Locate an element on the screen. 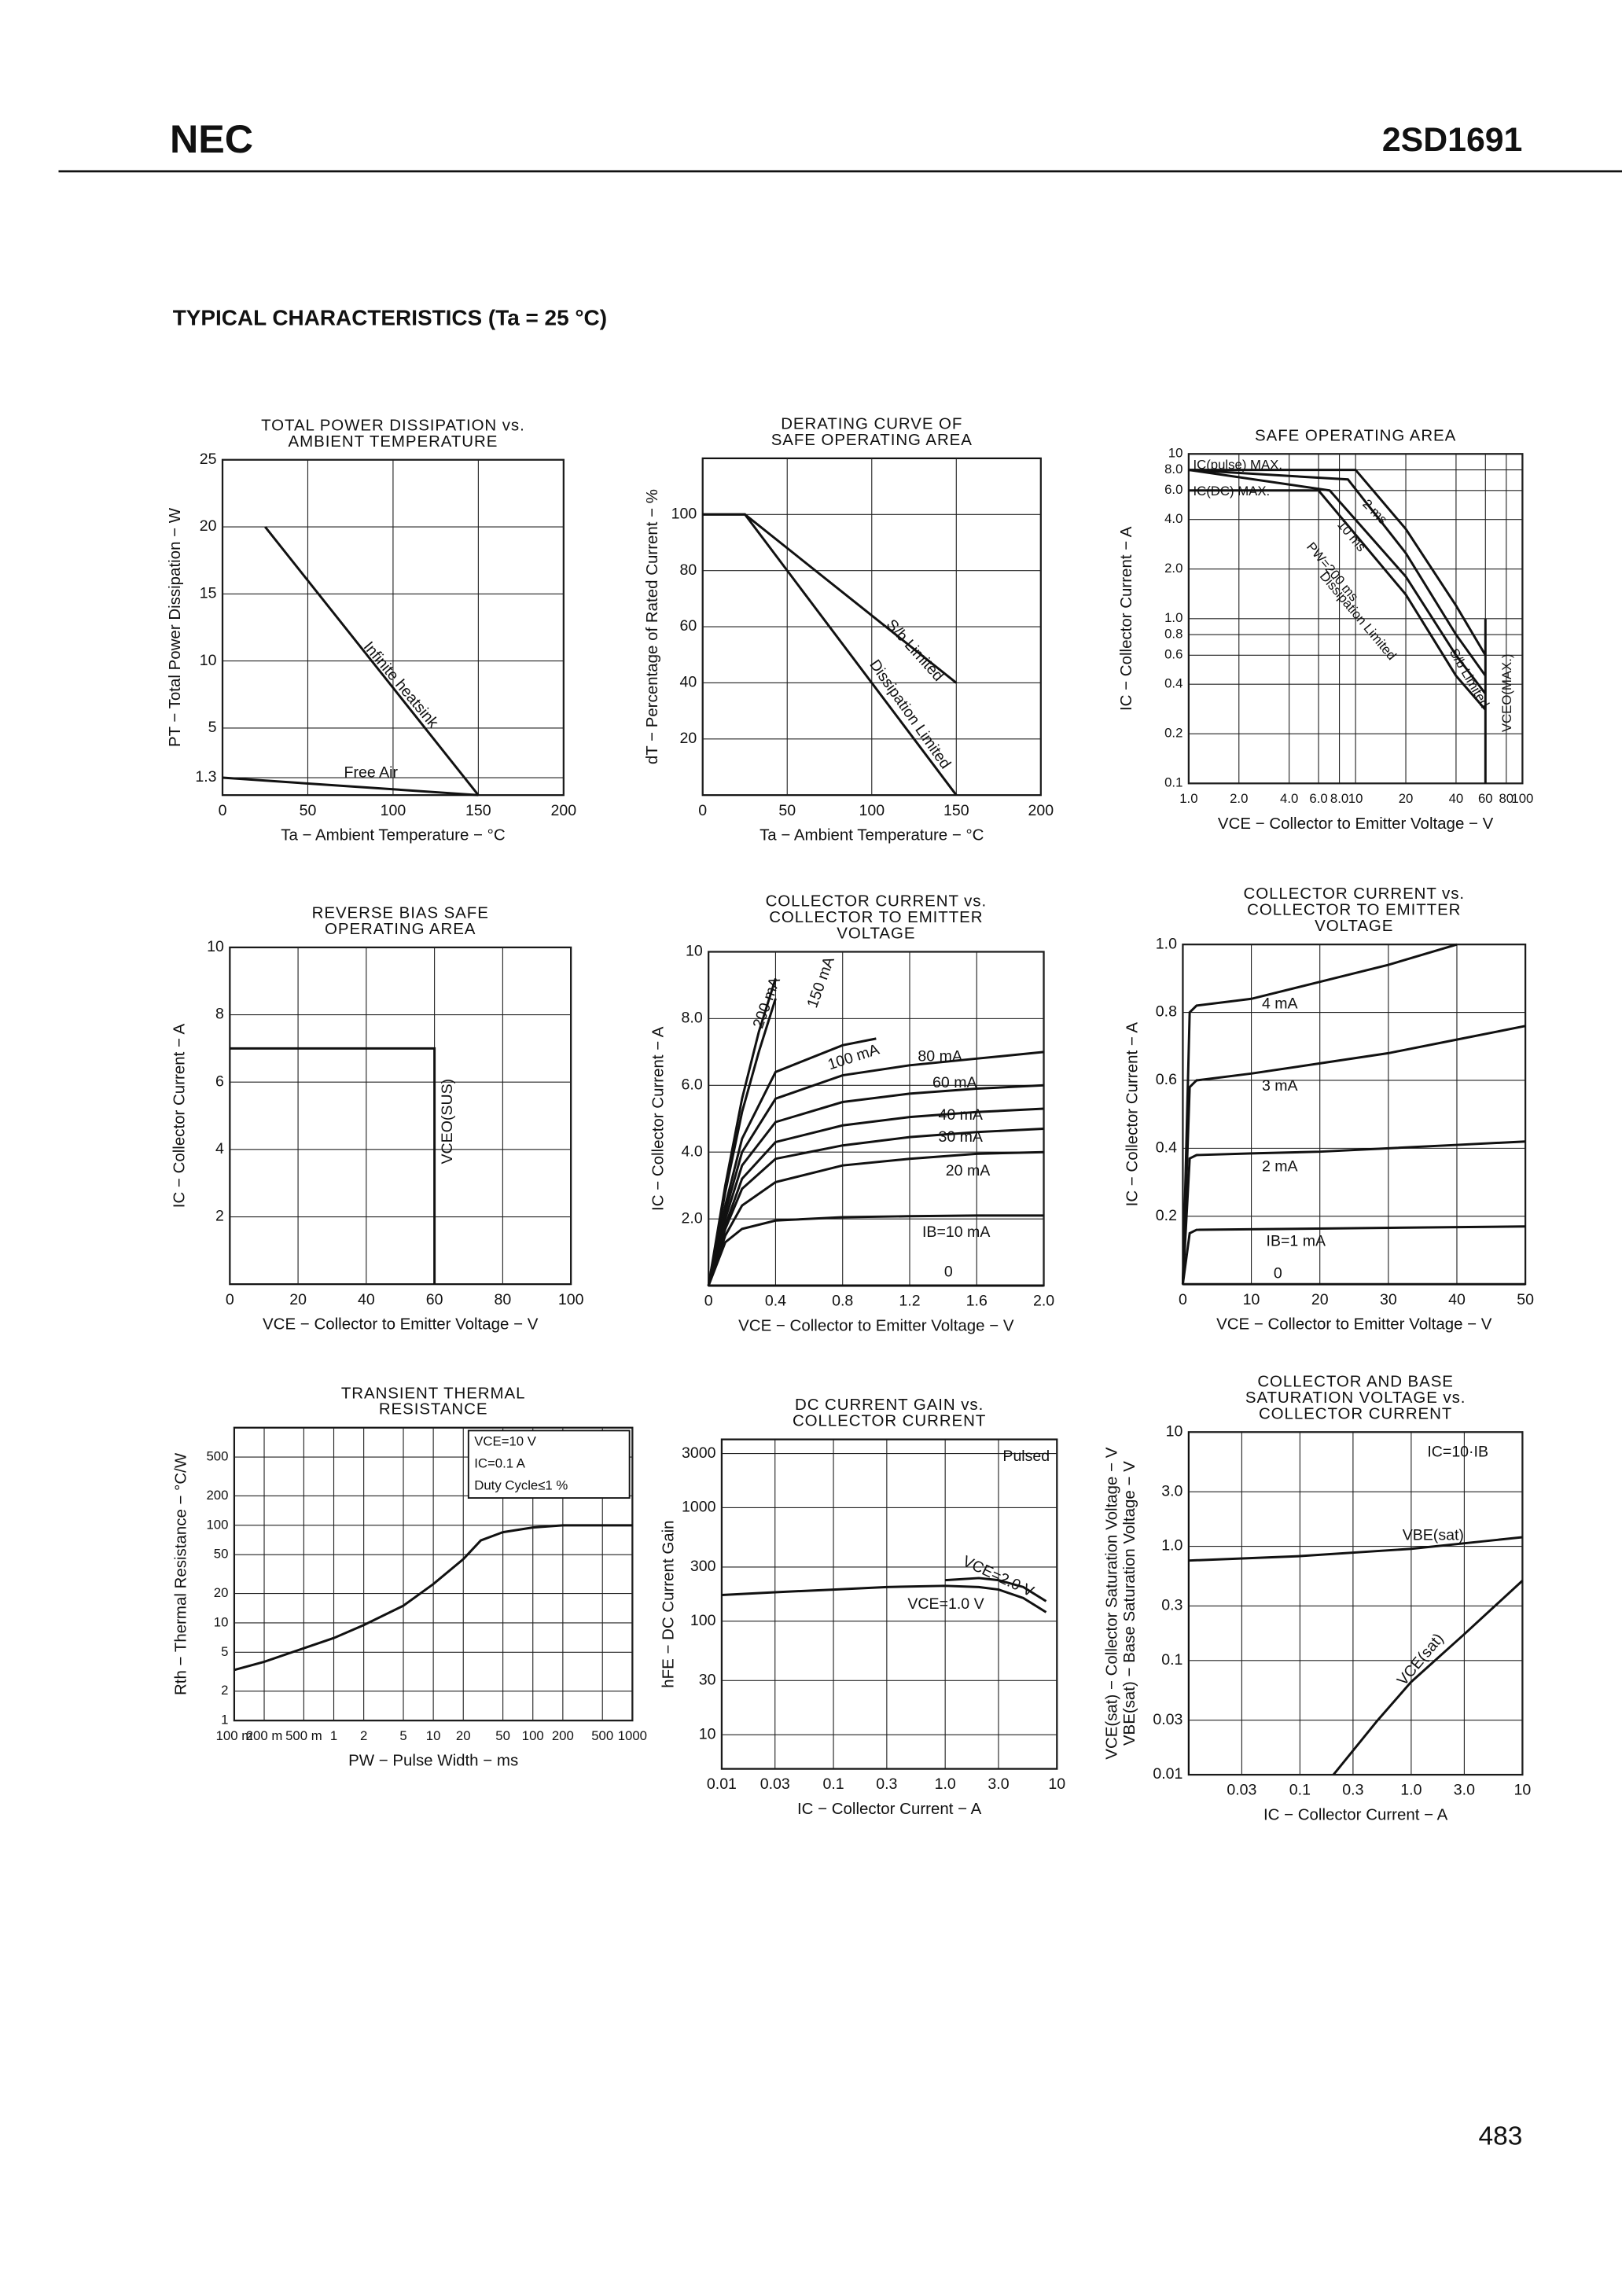 Image resolution: width=1622 pixels, height=2296 pixels. annotation: IC=10·IB is located at coordinates (1457, 1452).